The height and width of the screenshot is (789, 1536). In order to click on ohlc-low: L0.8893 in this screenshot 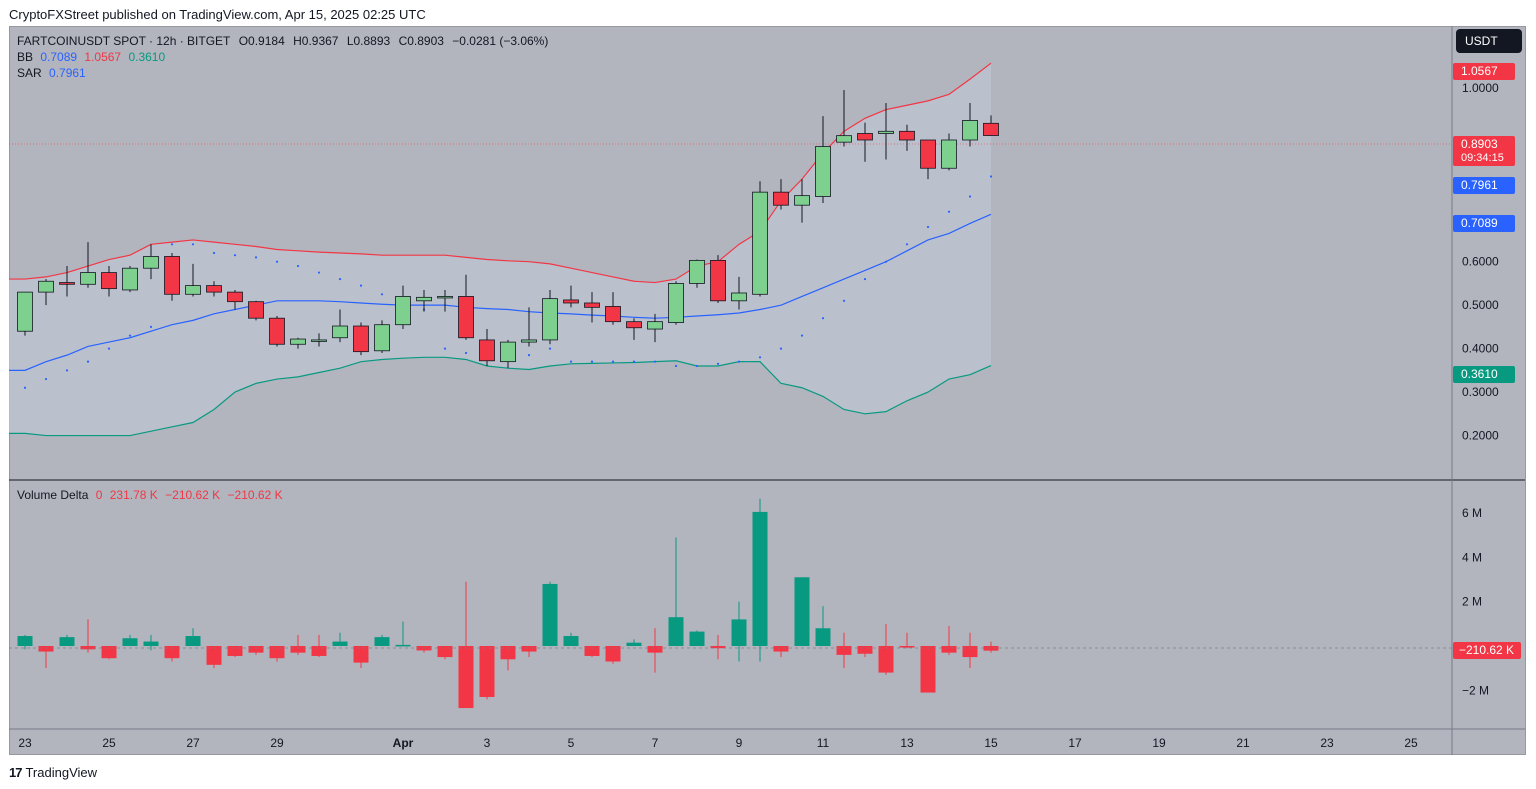, I will do `click(368, 41)`.